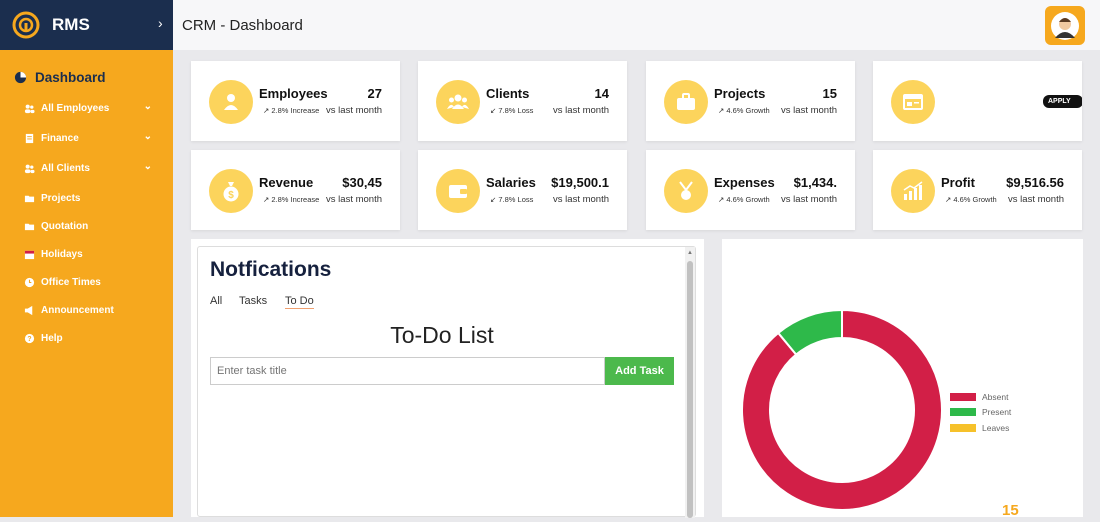 The image size is (1100, 522). What do you see at coordinates (65, 168) in the screenshot?
I see `sidebar-item-label: All Clients` at bounding box center [65, 168].